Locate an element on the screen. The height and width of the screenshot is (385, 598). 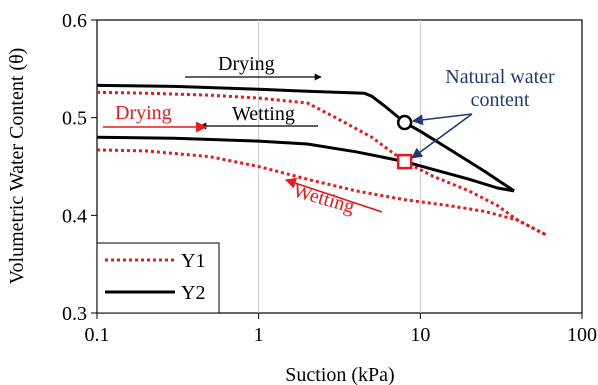
natural-water-marker-y2 is located at coordinates (404, 122).